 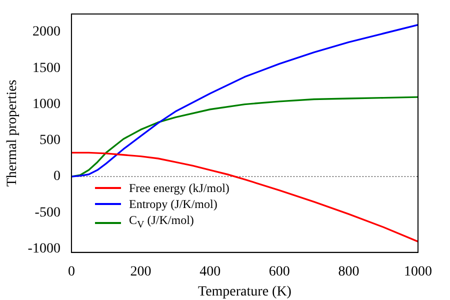 I want to click on legend-label: Free energy (kJ/mol), so click(x=179, y=188).